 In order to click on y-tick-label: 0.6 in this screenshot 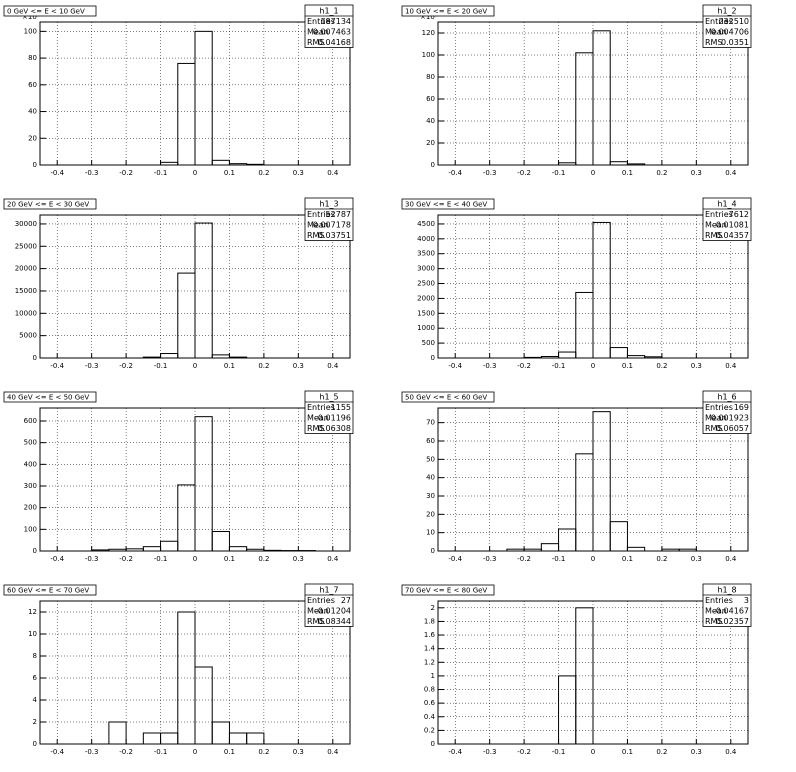, I will do `click(430, 703)`.